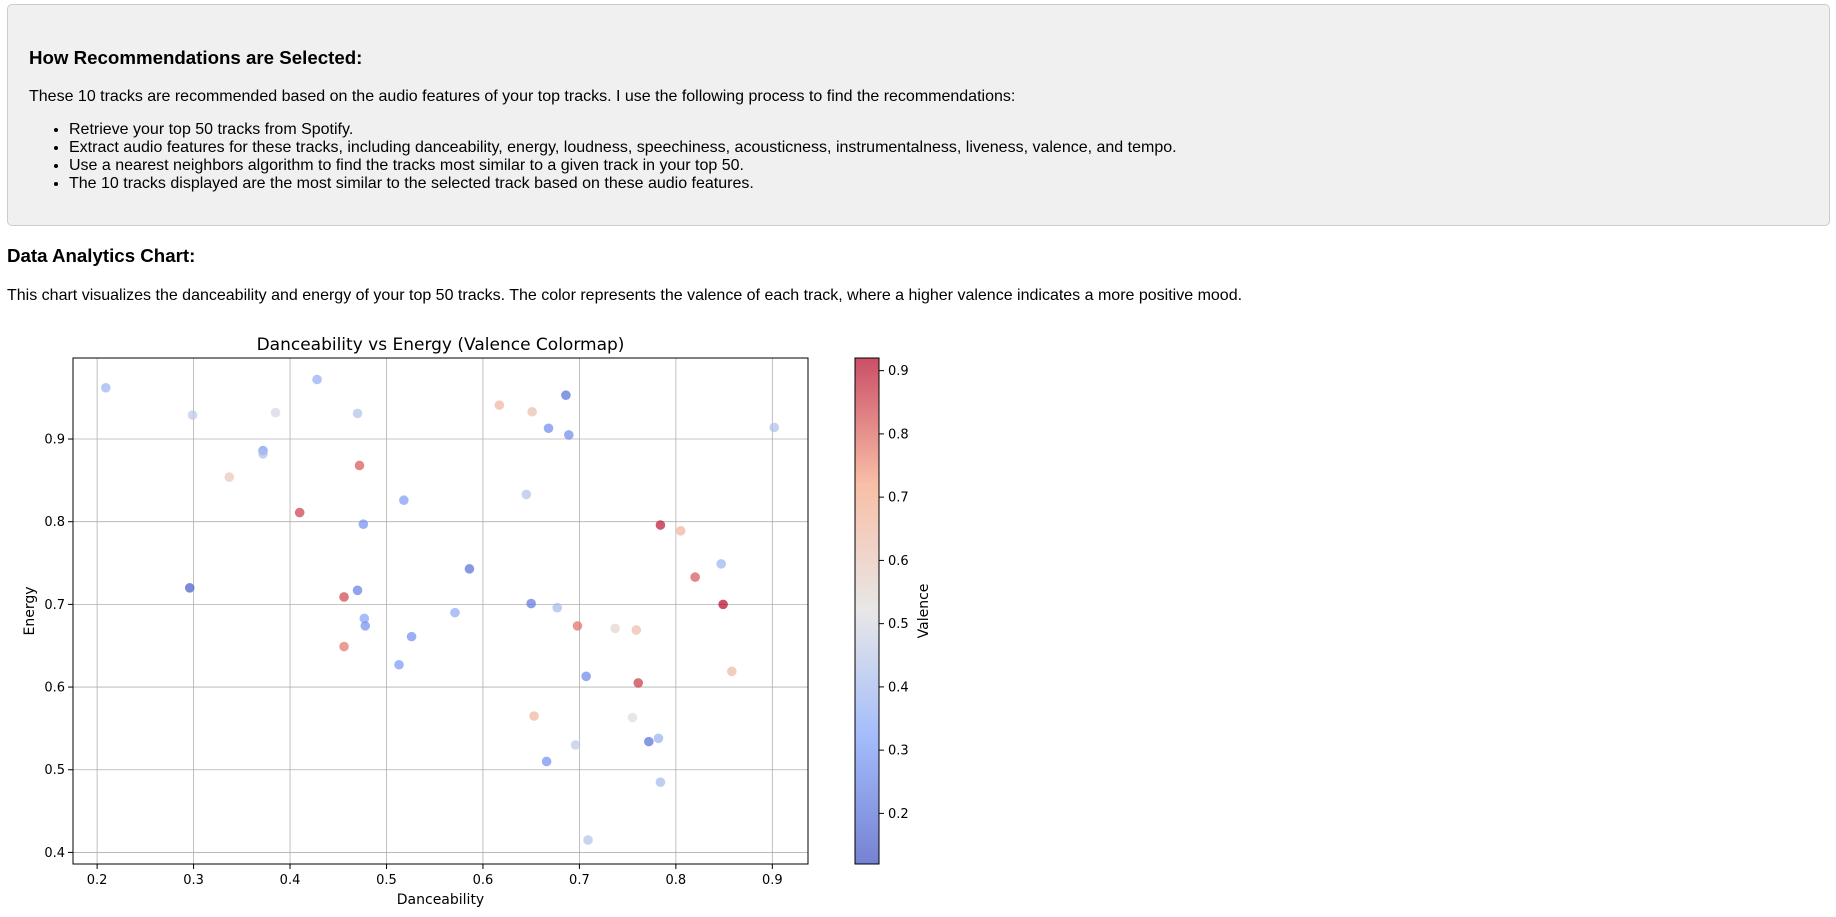 This screenshot has width=1836, height=917. What do you see at coordinates (386, 880) in the screenshot?
I see `x-tick-label: 0.5` at bounding box center [386, 880].